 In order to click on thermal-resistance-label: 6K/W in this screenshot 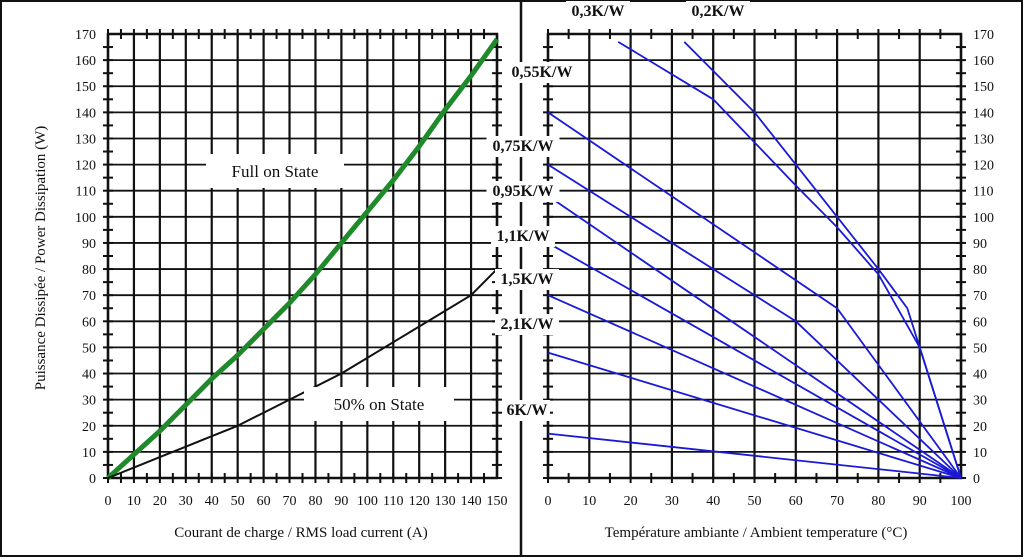, I will do `click(527, 410)`.